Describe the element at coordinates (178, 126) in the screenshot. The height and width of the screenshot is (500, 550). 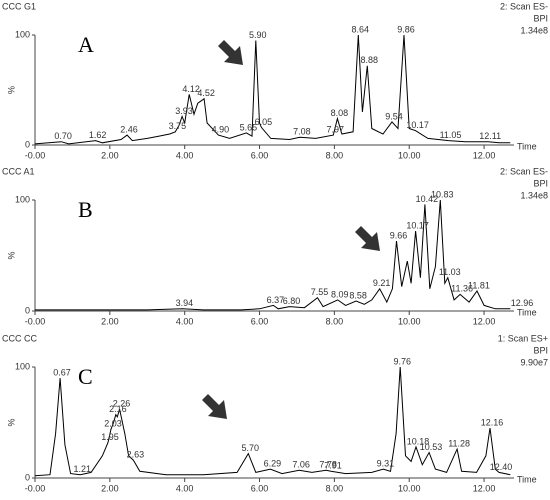
I see `peak-label: 3.75` at that location.